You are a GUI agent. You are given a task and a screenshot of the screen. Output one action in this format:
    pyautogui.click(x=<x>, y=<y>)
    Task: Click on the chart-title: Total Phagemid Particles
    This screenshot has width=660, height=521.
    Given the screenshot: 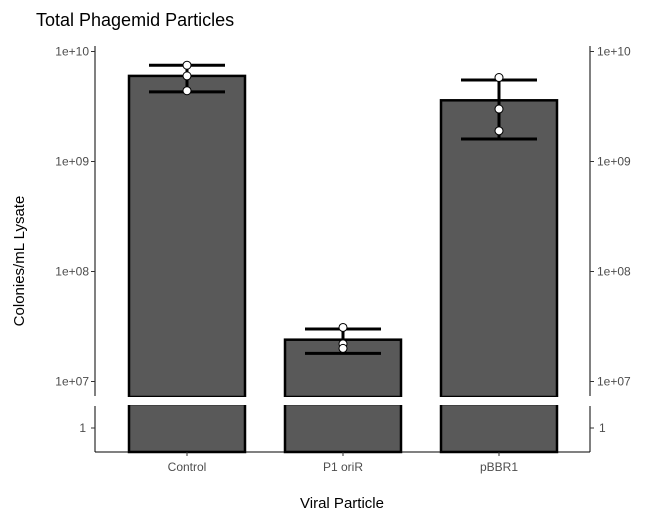 What is the action you would take?
    pyautogui.click(x=135, y=20)
    